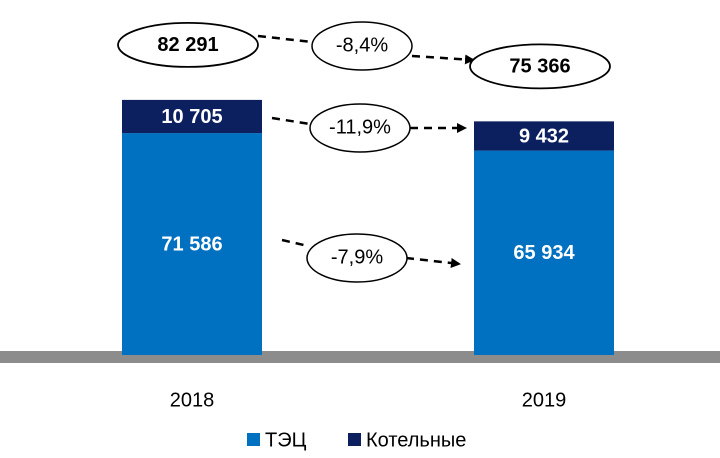 Image resolution: width=720 pixels, height=458 pixels. I want to click on value-label: 10 705, so click(191, 117).